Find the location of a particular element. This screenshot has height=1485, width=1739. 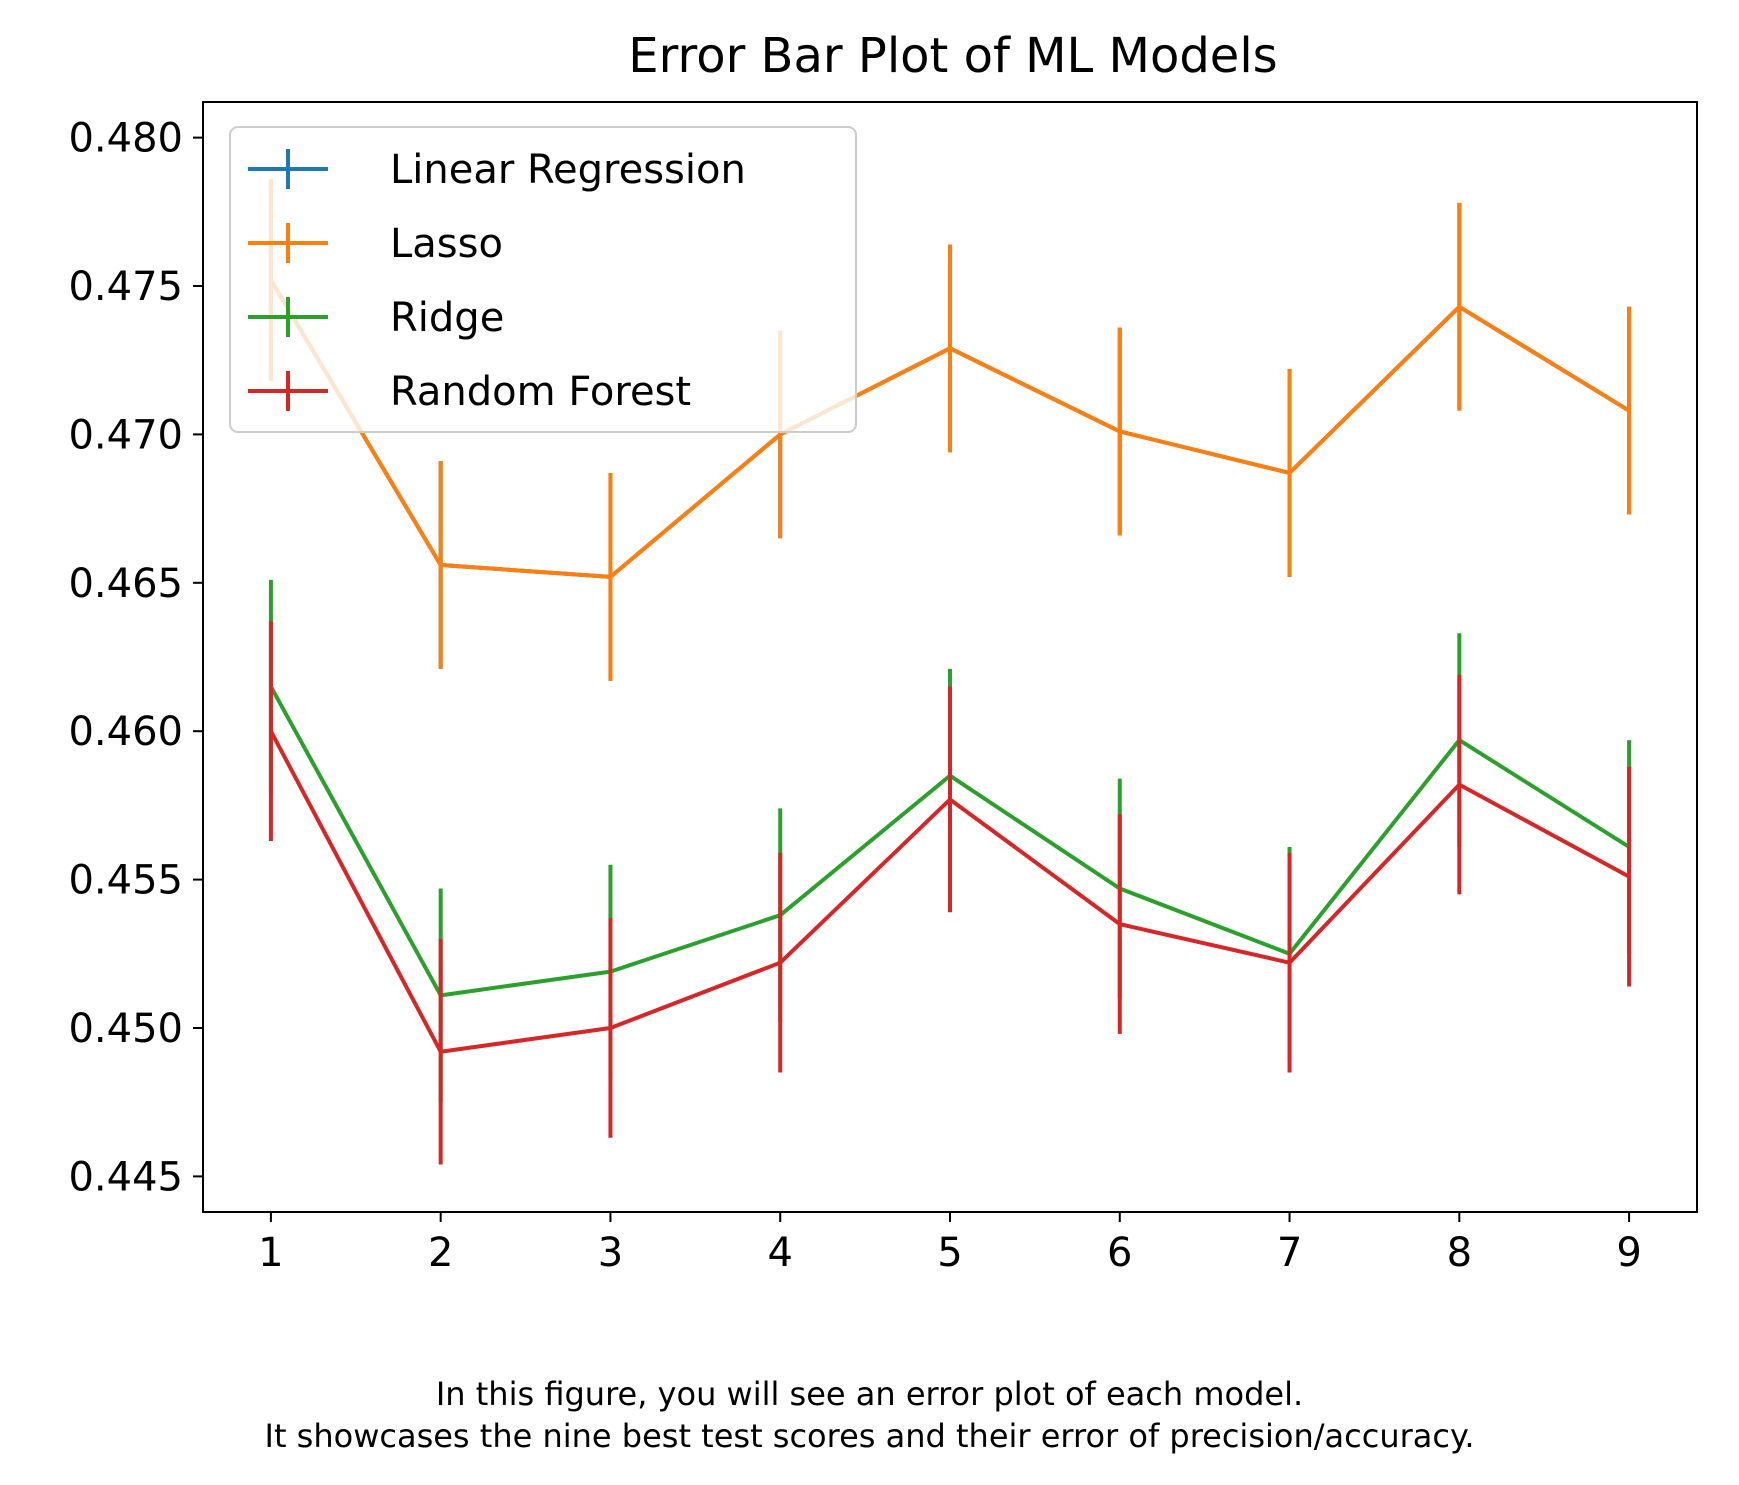

y-tick-label: 0.450 is located at coordinates (125, 1029).